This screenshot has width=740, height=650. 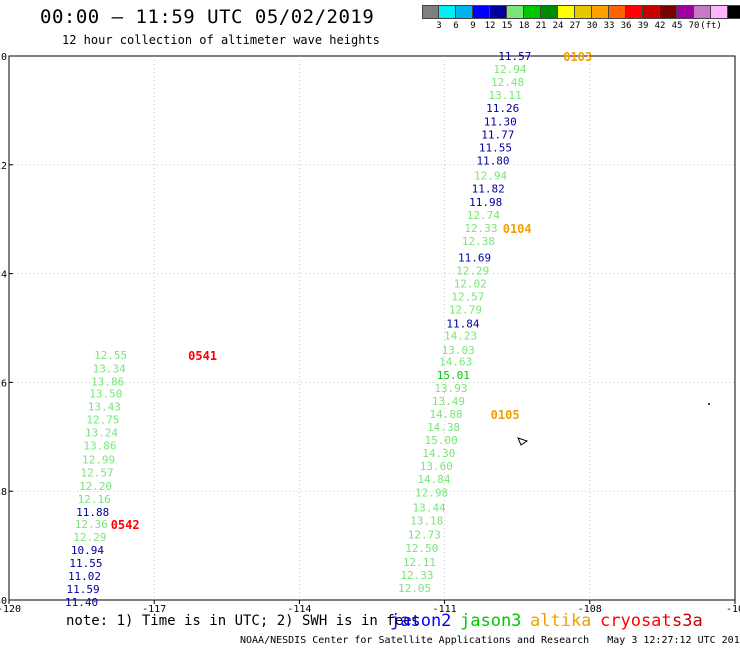 I want to click on colorbar-label: 12, so click(x=490, y=26).